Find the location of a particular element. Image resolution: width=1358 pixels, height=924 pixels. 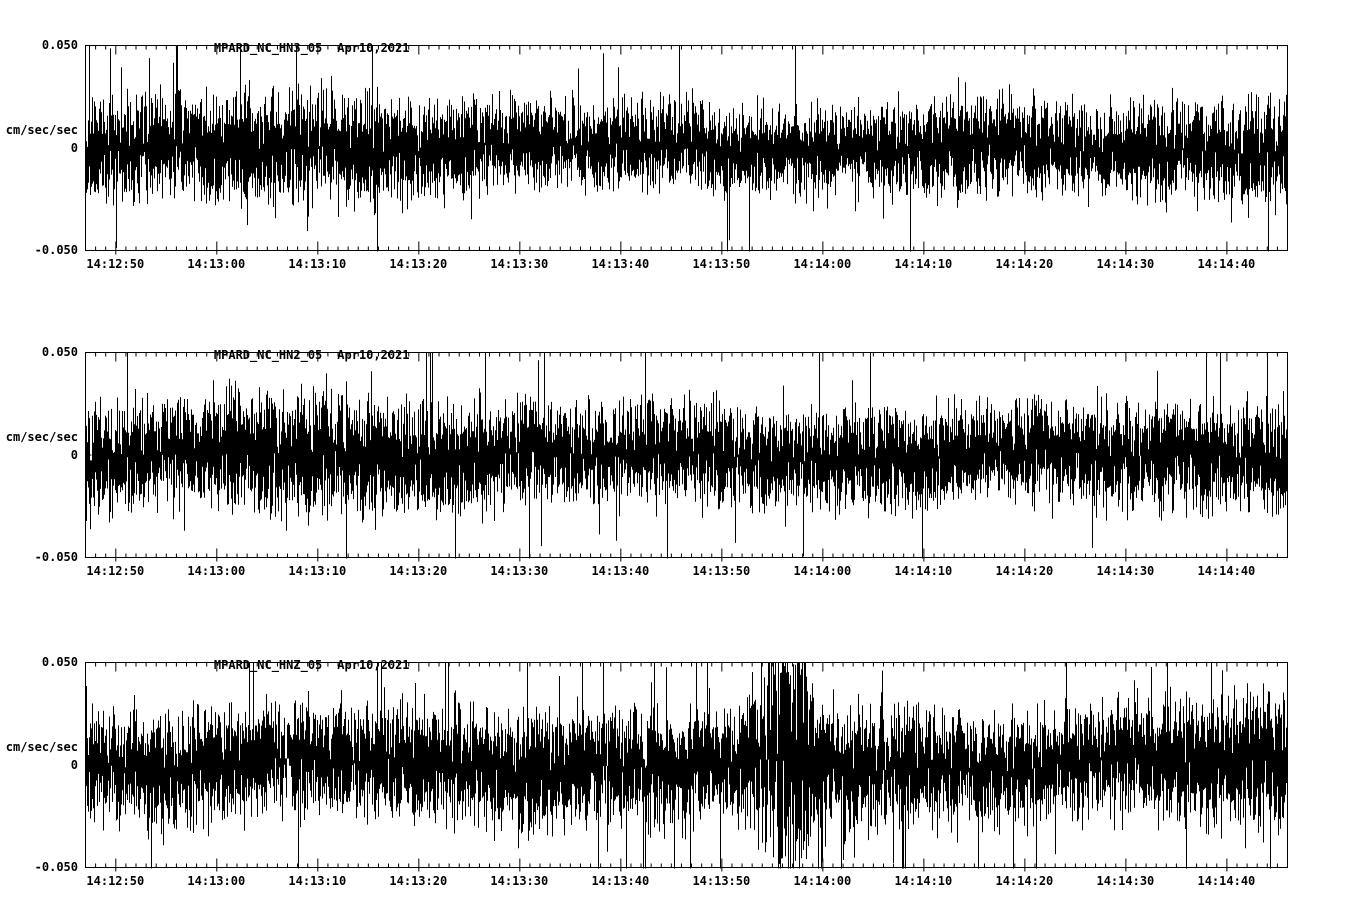

panel-title: MPARD_NC_HNZ_05 Apr10,2021 is located at coordinates (297, 665).